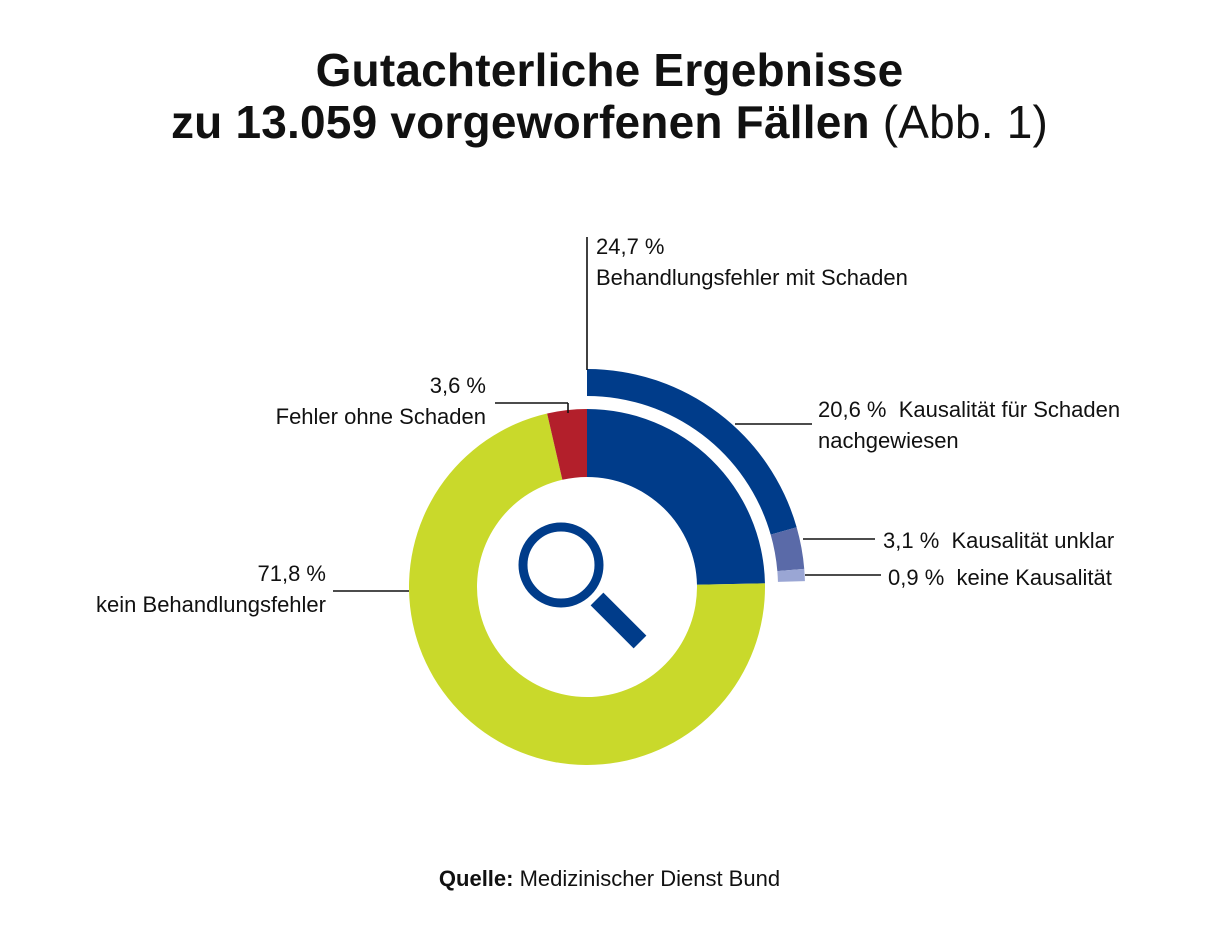 The width and height of the screenshot is (1219, 925). What do you see at coordinates (916, 577) in the screenshot?
I see `value-label: 0,9 %` at bounding box center [916, 577].